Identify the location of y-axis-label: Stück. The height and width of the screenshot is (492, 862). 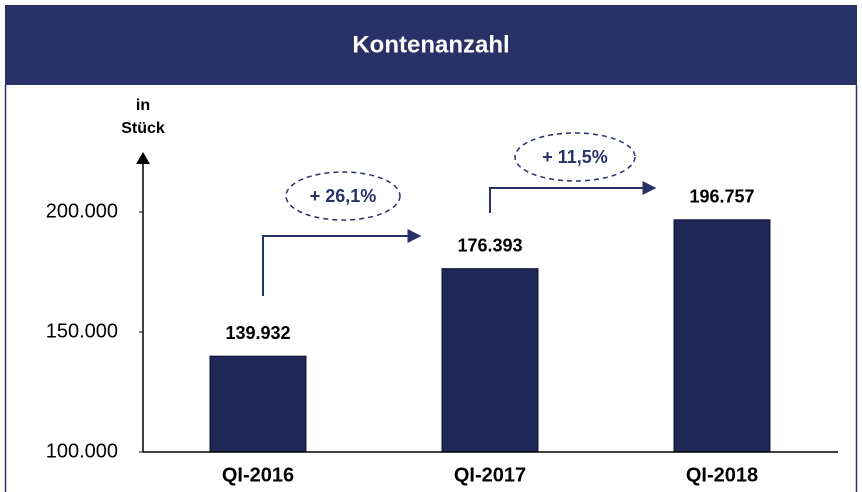
(143, 128).